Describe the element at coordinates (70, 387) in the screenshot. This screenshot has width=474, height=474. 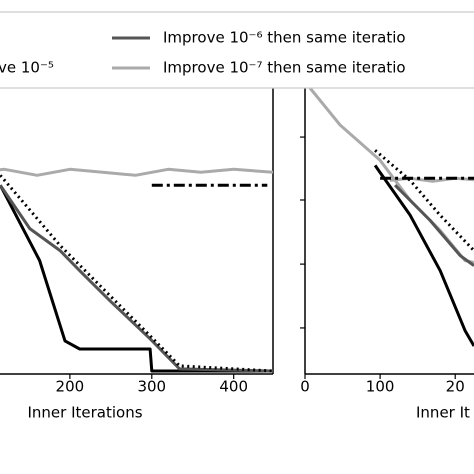
I see `x-tick-label: 200` at that location.